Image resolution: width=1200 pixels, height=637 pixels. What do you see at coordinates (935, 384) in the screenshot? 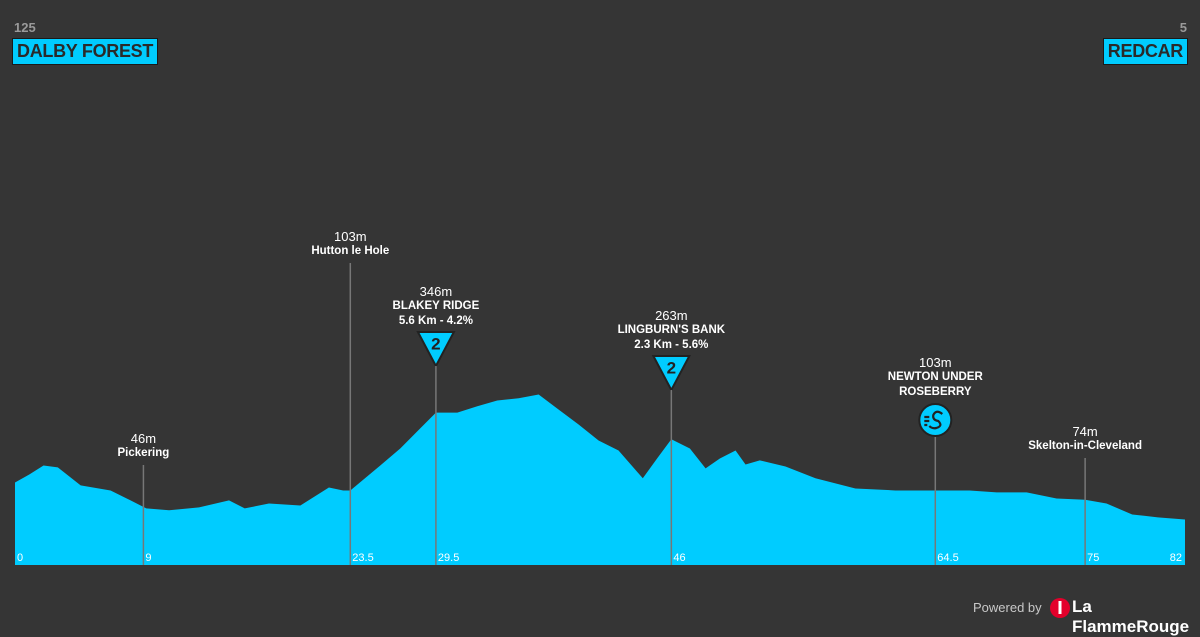
I see `waypoint-name: NEWTON UNDER ROSEBERRY` at bounding box center [935, 384].